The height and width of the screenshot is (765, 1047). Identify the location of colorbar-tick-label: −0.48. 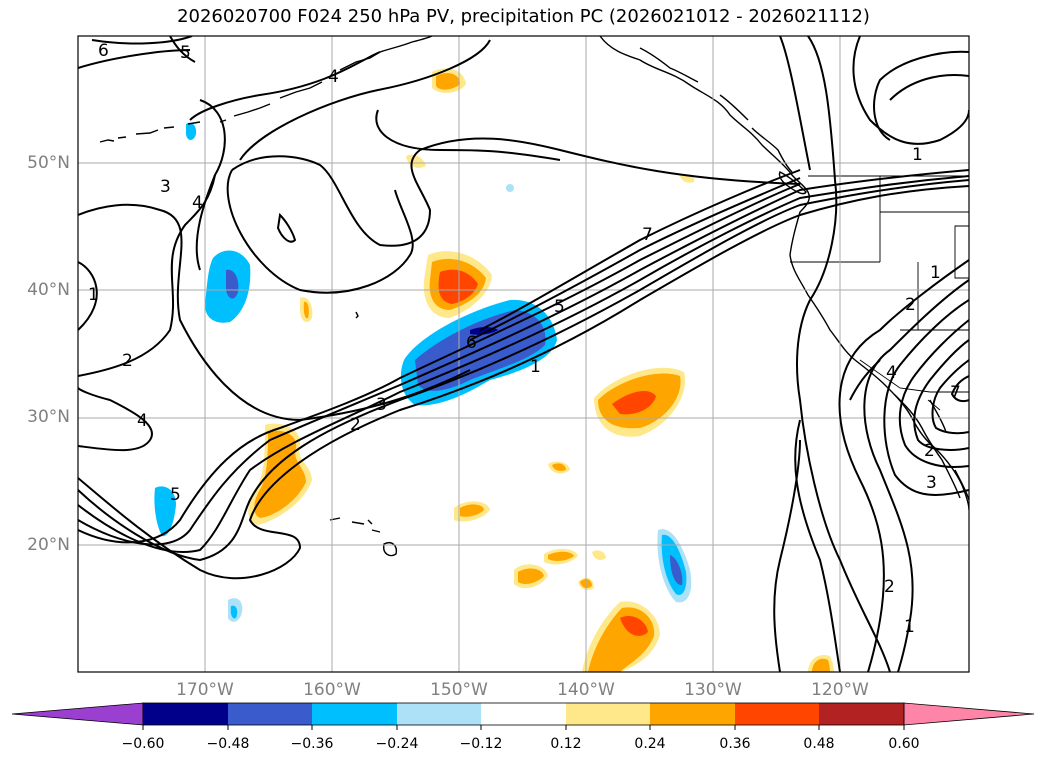
(228, 744).